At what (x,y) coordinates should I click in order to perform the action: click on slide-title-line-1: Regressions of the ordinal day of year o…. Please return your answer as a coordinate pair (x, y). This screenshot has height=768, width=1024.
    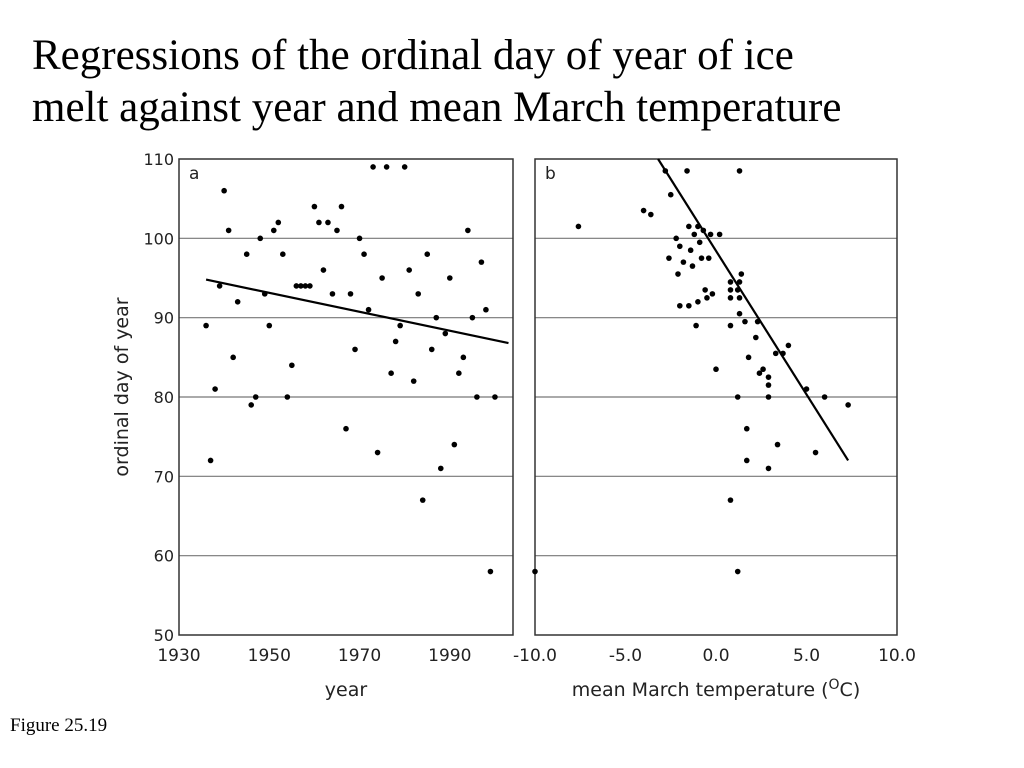
    Looking at the image, I should click on (413, 55).